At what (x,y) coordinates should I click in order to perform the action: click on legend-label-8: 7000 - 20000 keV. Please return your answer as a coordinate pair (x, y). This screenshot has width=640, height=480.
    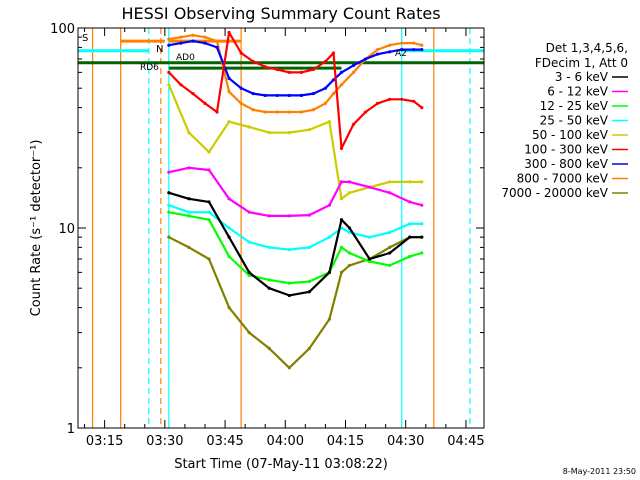
    Looking at the image, I should click on (554, 193).